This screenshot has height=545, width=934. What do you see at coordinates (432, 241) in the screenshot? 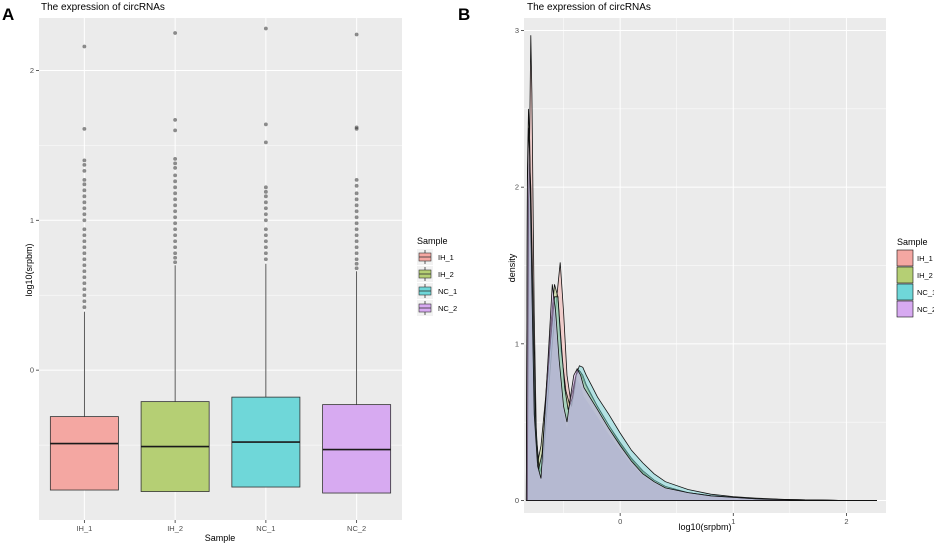
I see `box-legend-title: Sample` at bounding box center [432, 241].